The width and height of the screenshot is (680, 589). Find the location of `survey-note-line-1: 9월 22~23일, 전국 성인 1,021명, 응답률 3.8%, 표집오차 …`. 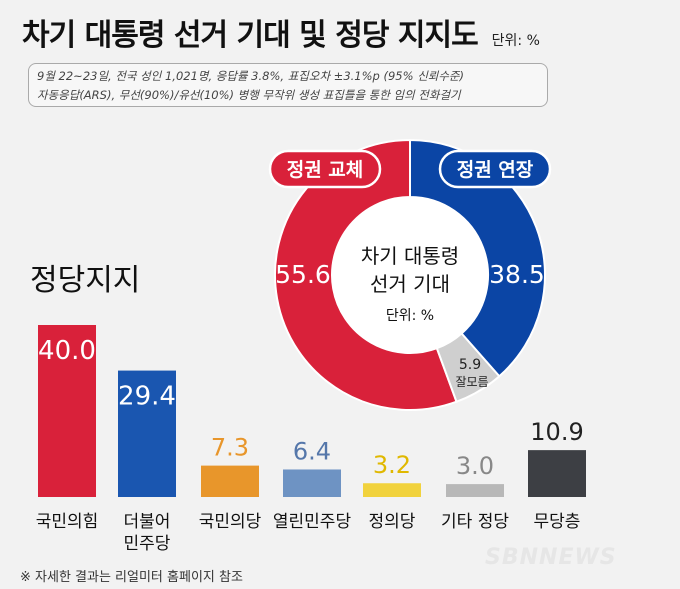

survey-note-line-1: 9월 22~23일, 전국 성인 1,021명, 응답률 3.8%, 표집오차 … is located at coordinates (251, 76).